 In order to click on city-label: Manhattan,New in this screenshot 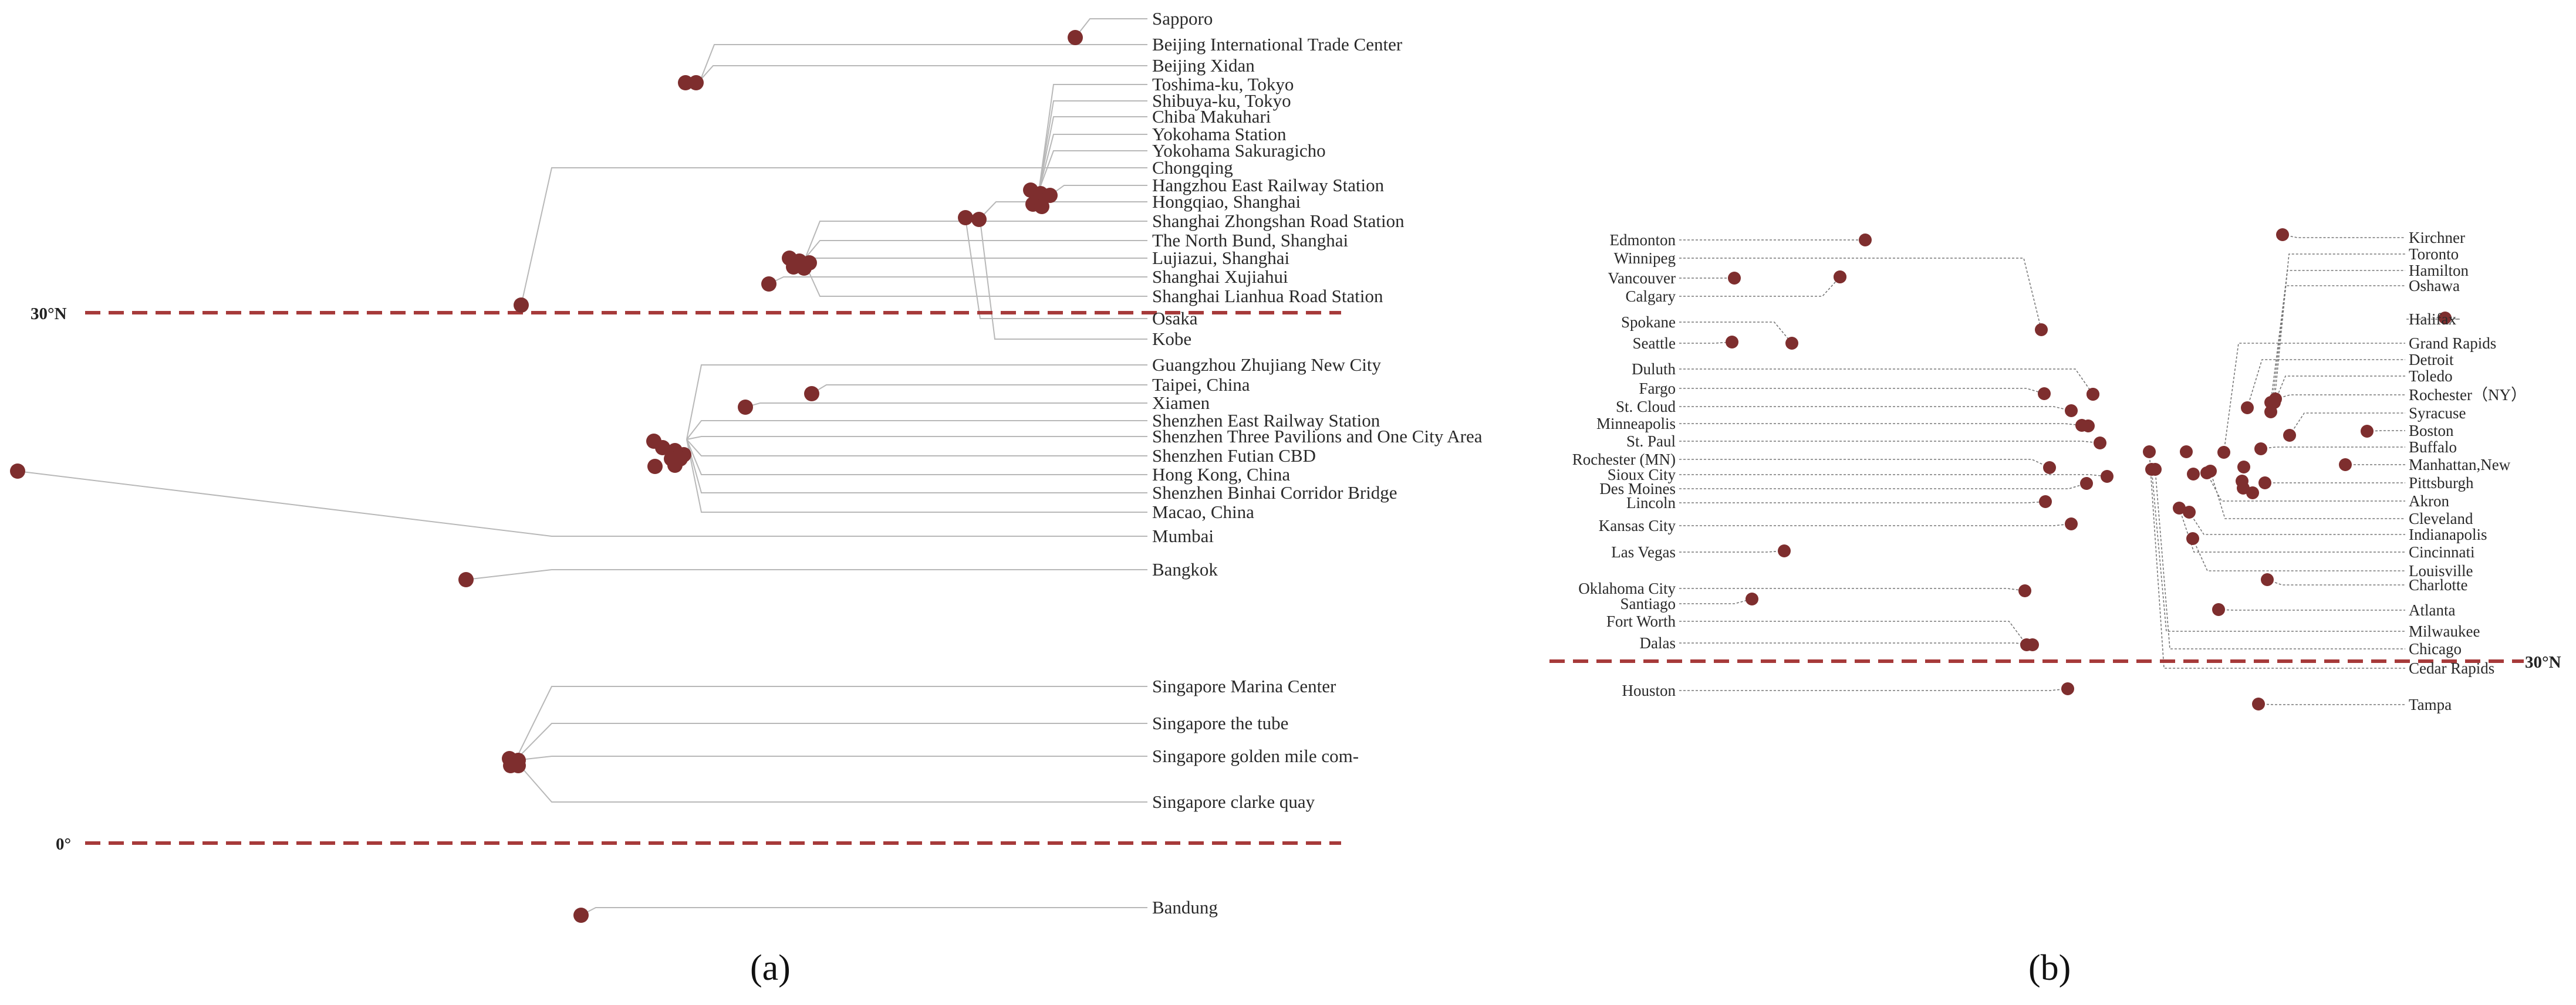, I will do `click(2460, 464)`.